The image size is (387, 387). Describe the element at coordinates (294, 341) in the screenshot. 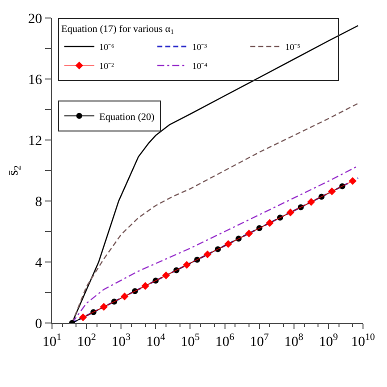

I see `x-tick-label: 10$^{8}$` at that location.